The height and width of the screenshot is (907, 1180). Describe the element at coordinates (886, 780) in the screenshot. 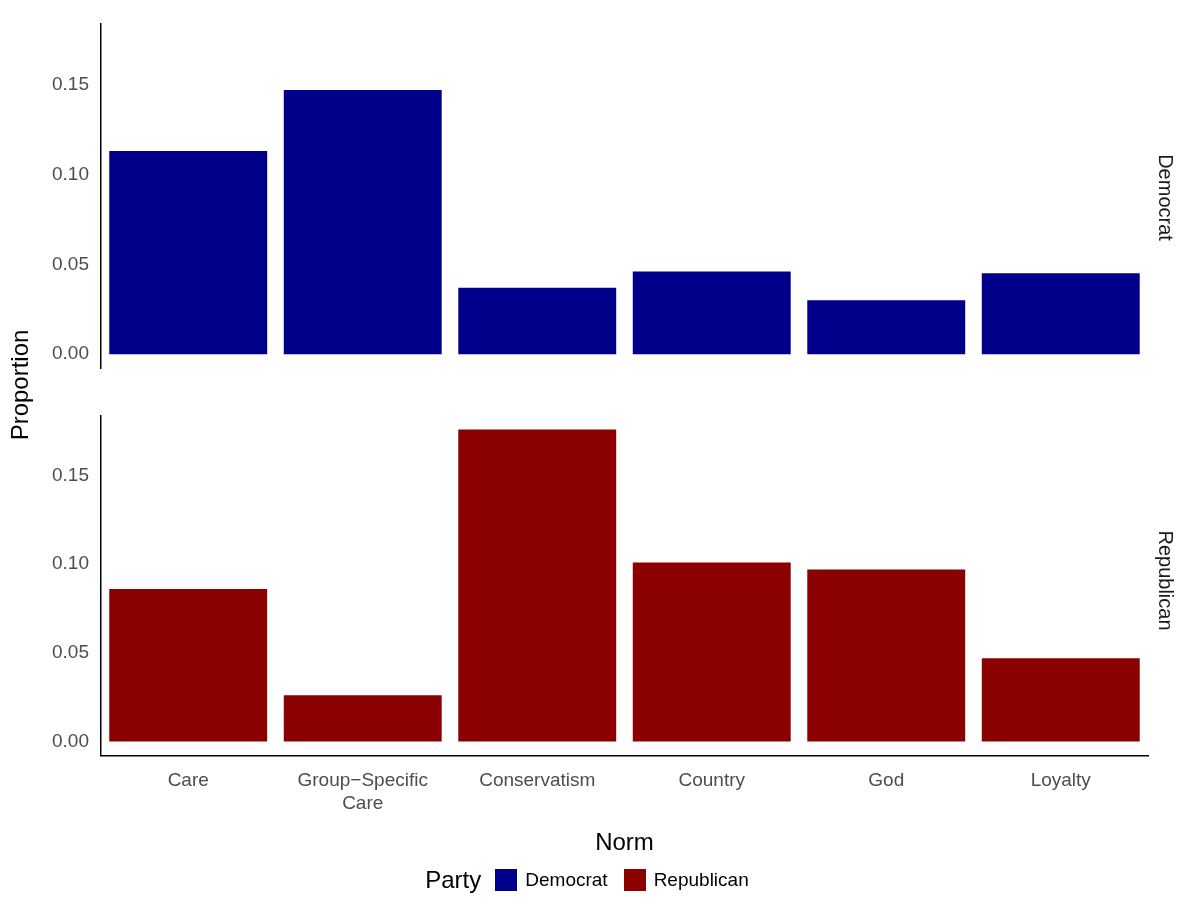

I see `x-tick-label: God` at that location.